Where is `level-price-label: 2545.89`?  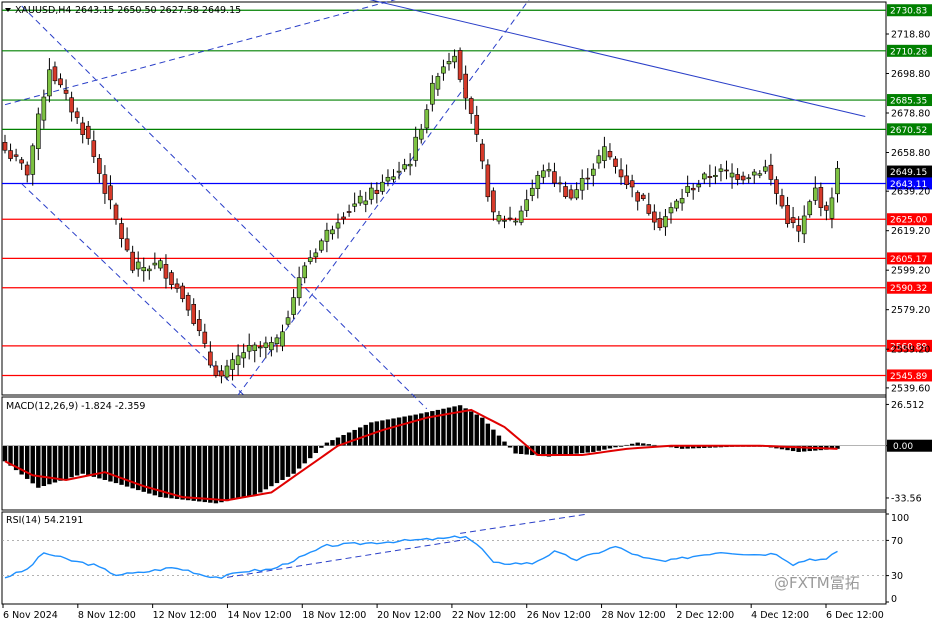 level-price-label: 2545.89 is located at coordinates (908, 377).